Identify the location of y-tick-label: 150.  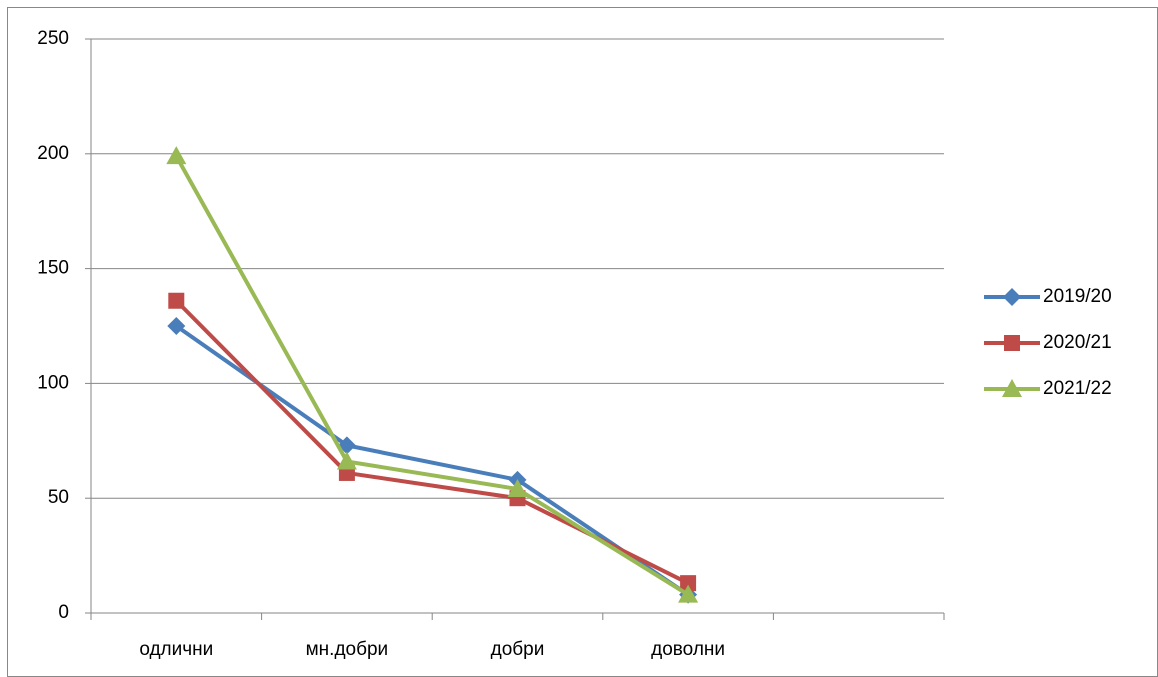
(53, 268).